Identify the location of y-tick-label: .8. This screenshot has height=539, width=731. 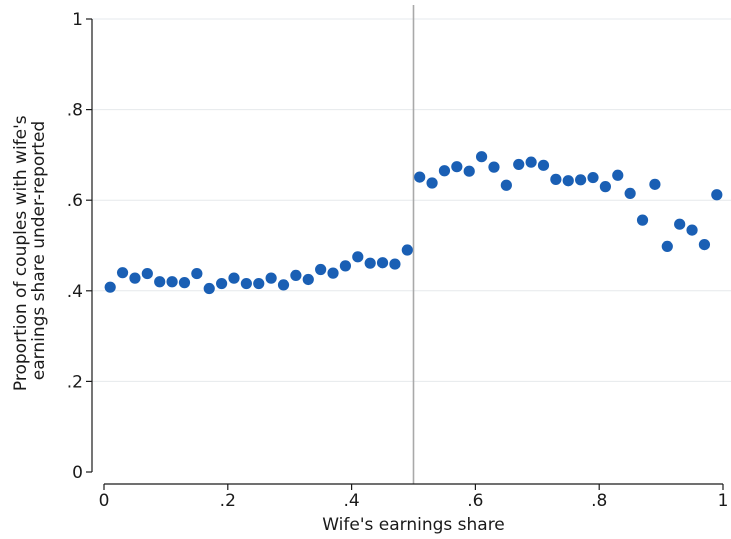
(75, 111).